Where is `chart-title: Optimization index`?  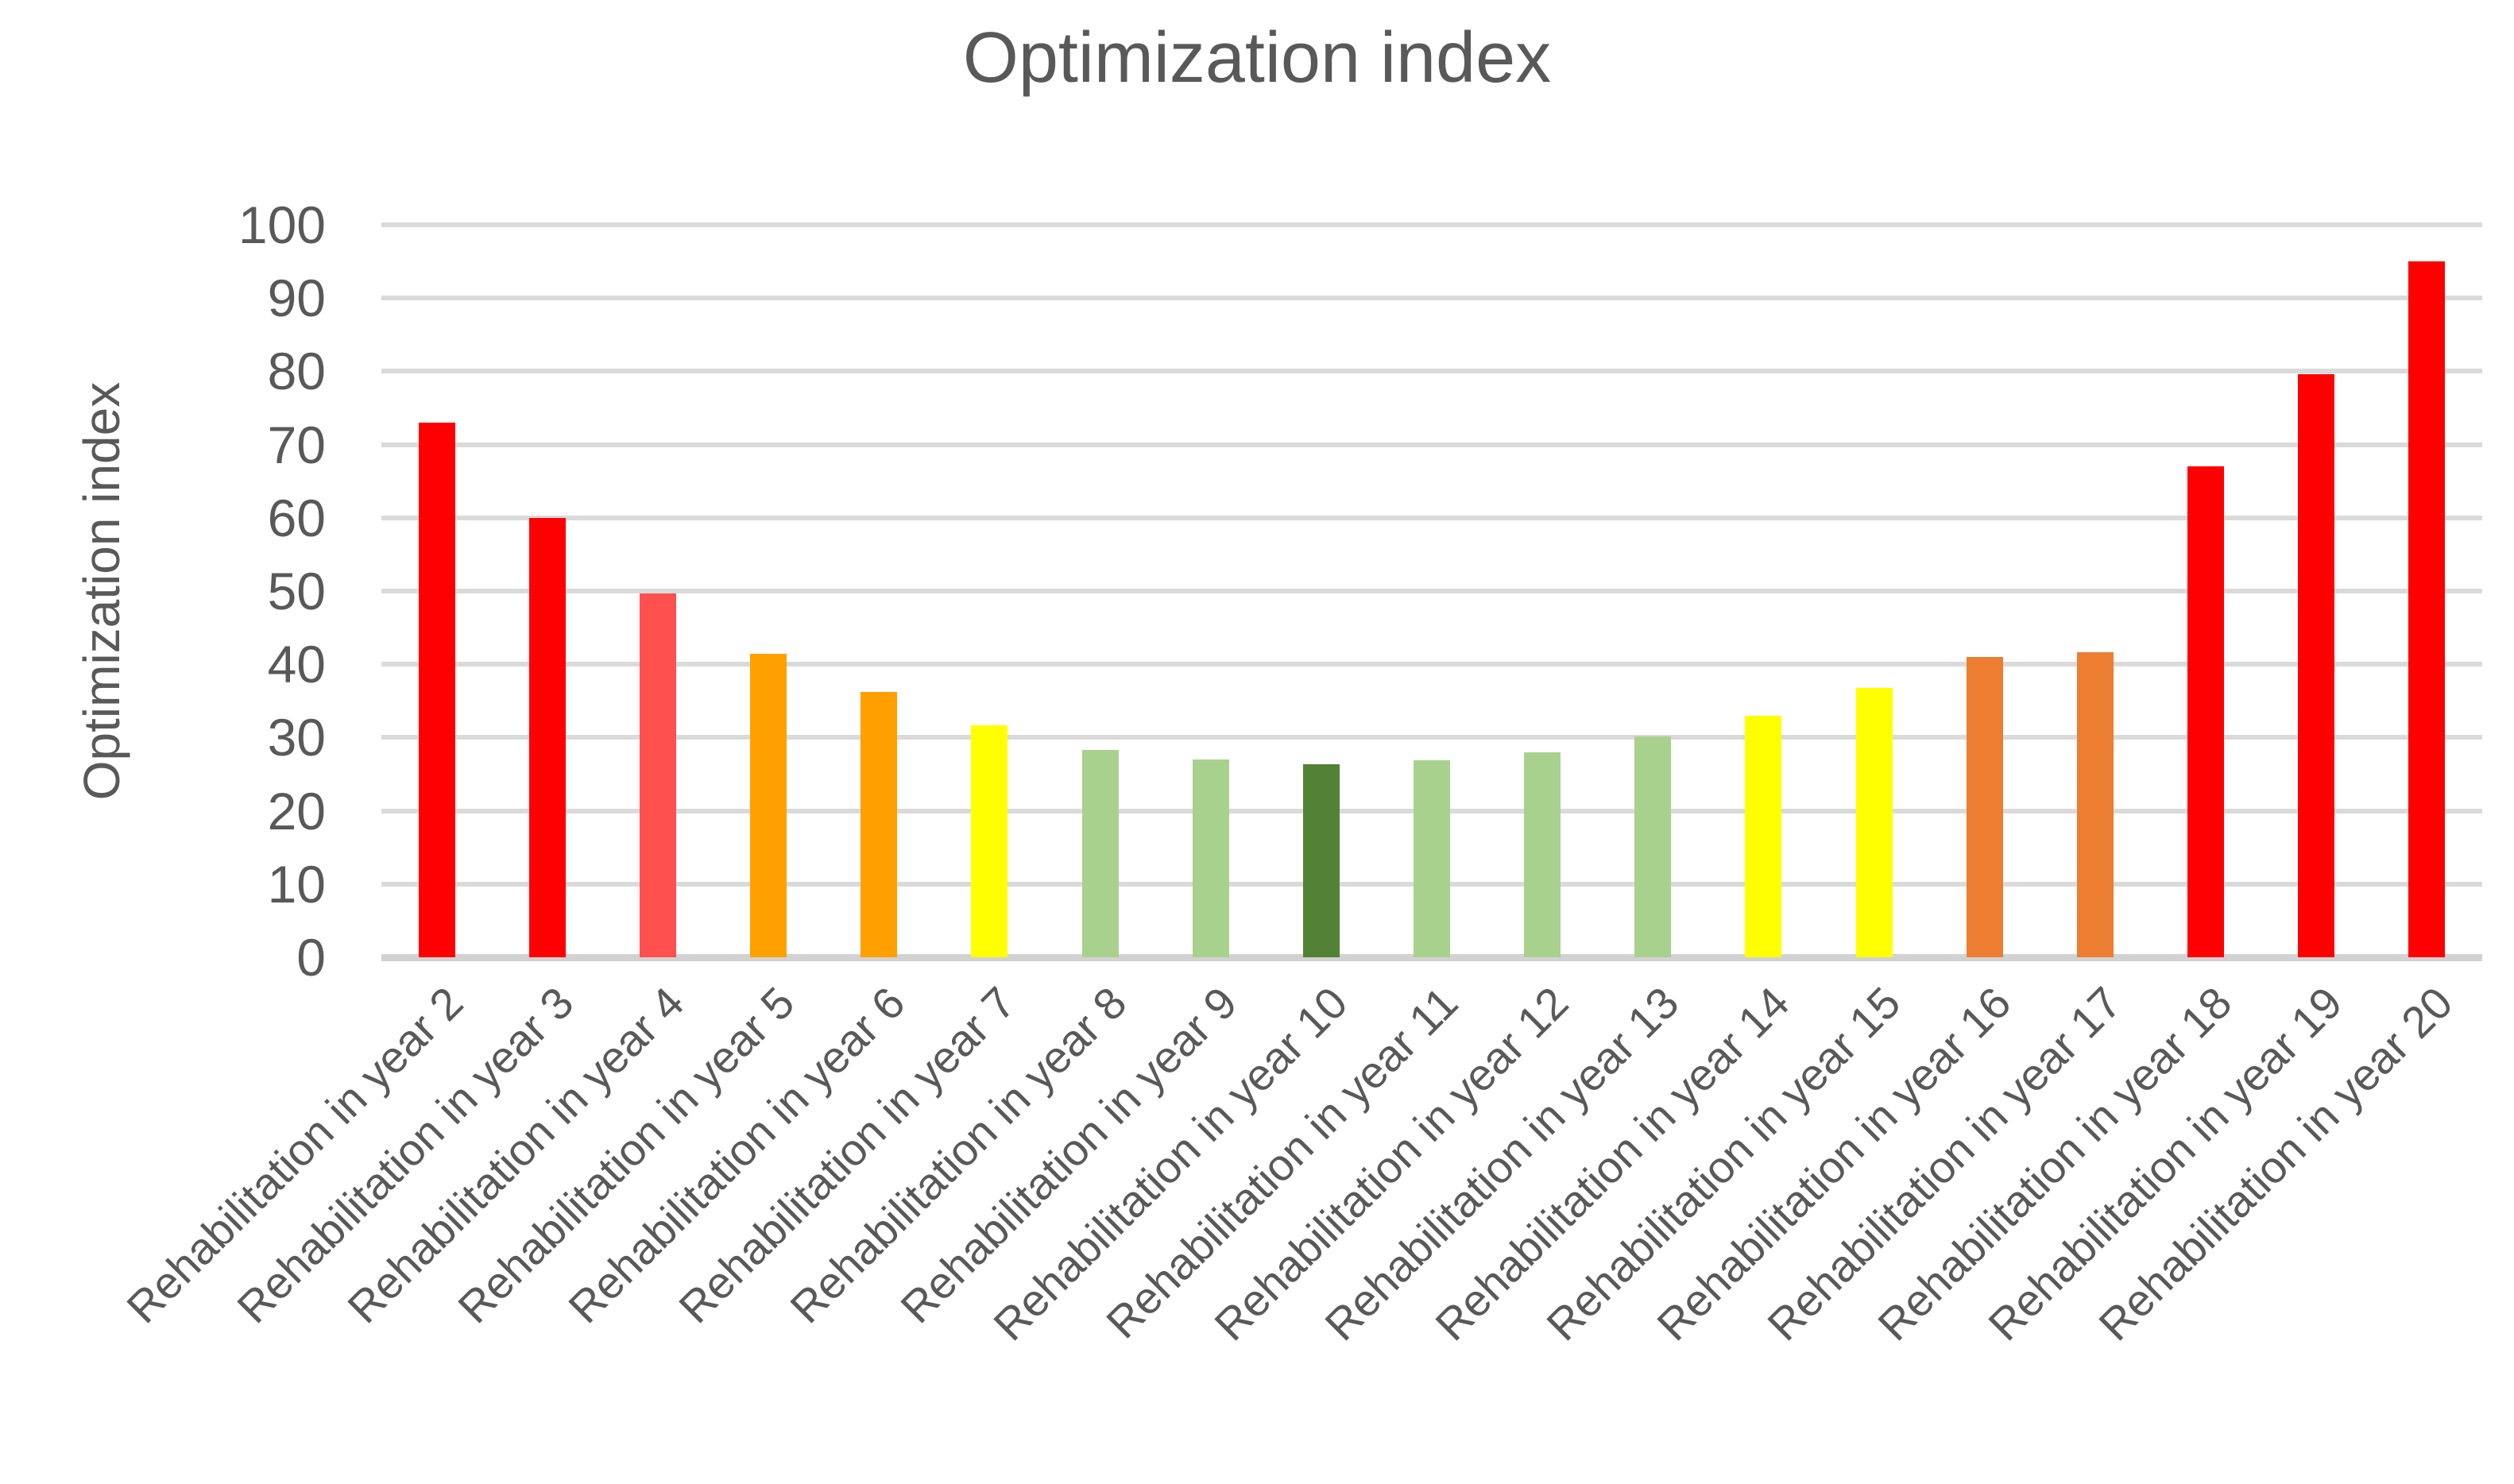 chart-title: Optimization index is located at coordinates (1257, 58).